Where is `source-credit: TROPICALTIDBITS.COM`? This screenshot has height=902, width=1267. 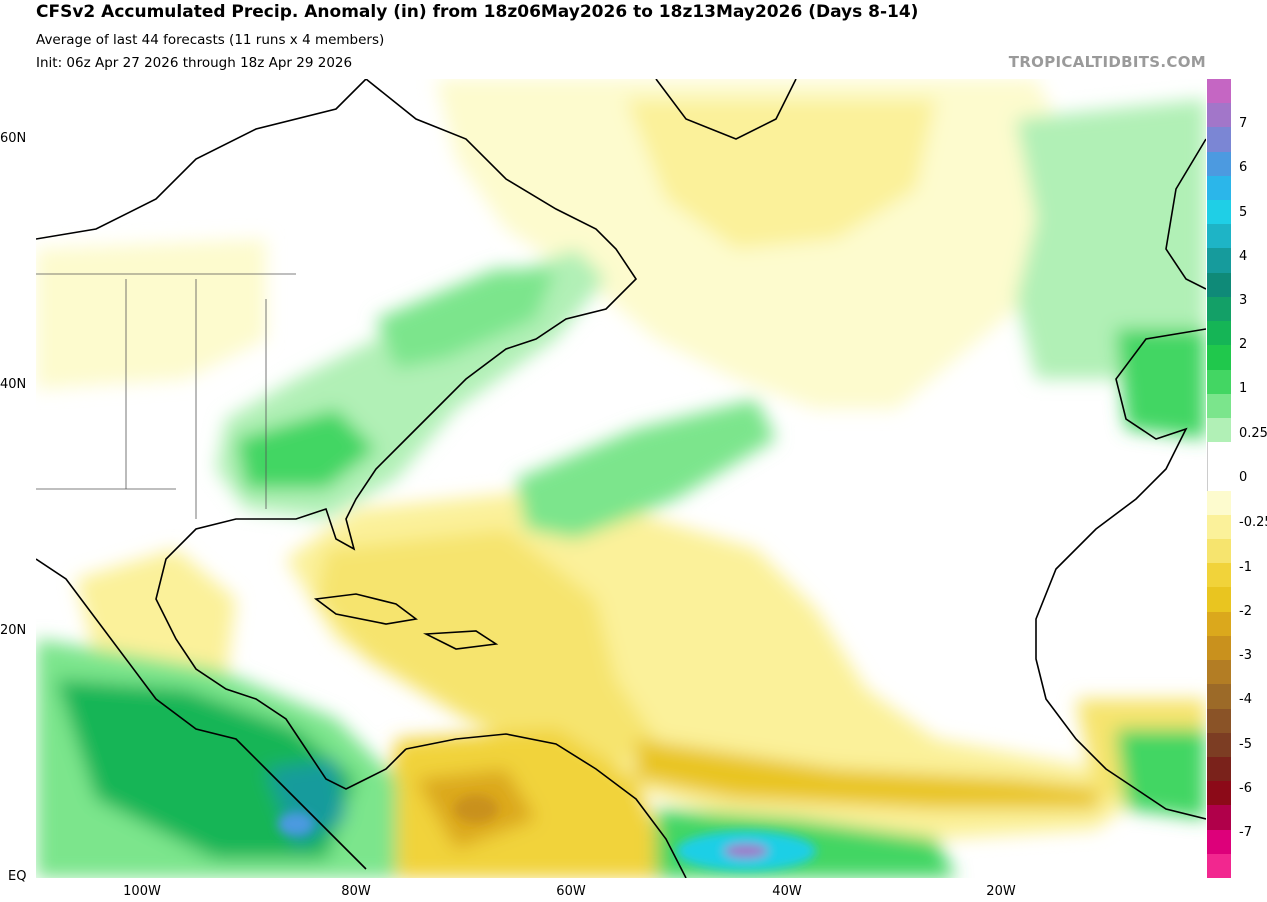
source-credit: TROPICALTIDBITS.COM is located at coordinates (1107, 62).